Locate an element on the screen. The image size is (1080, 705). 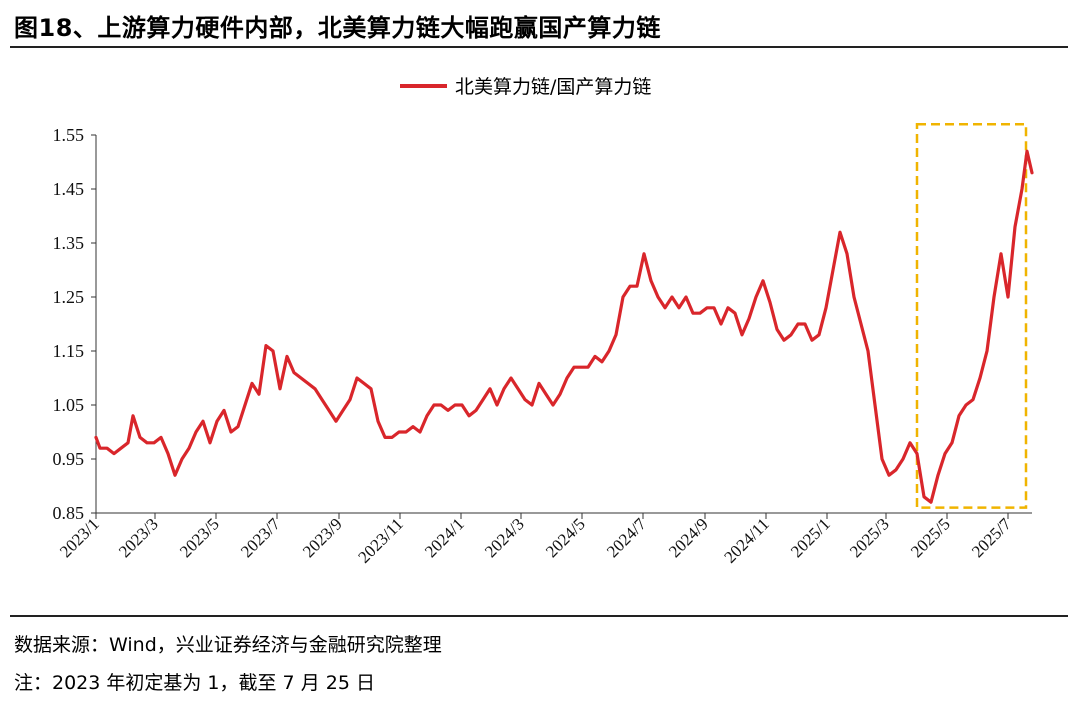
y-tick-label: 1.05 is located at coordinates (69, 405).